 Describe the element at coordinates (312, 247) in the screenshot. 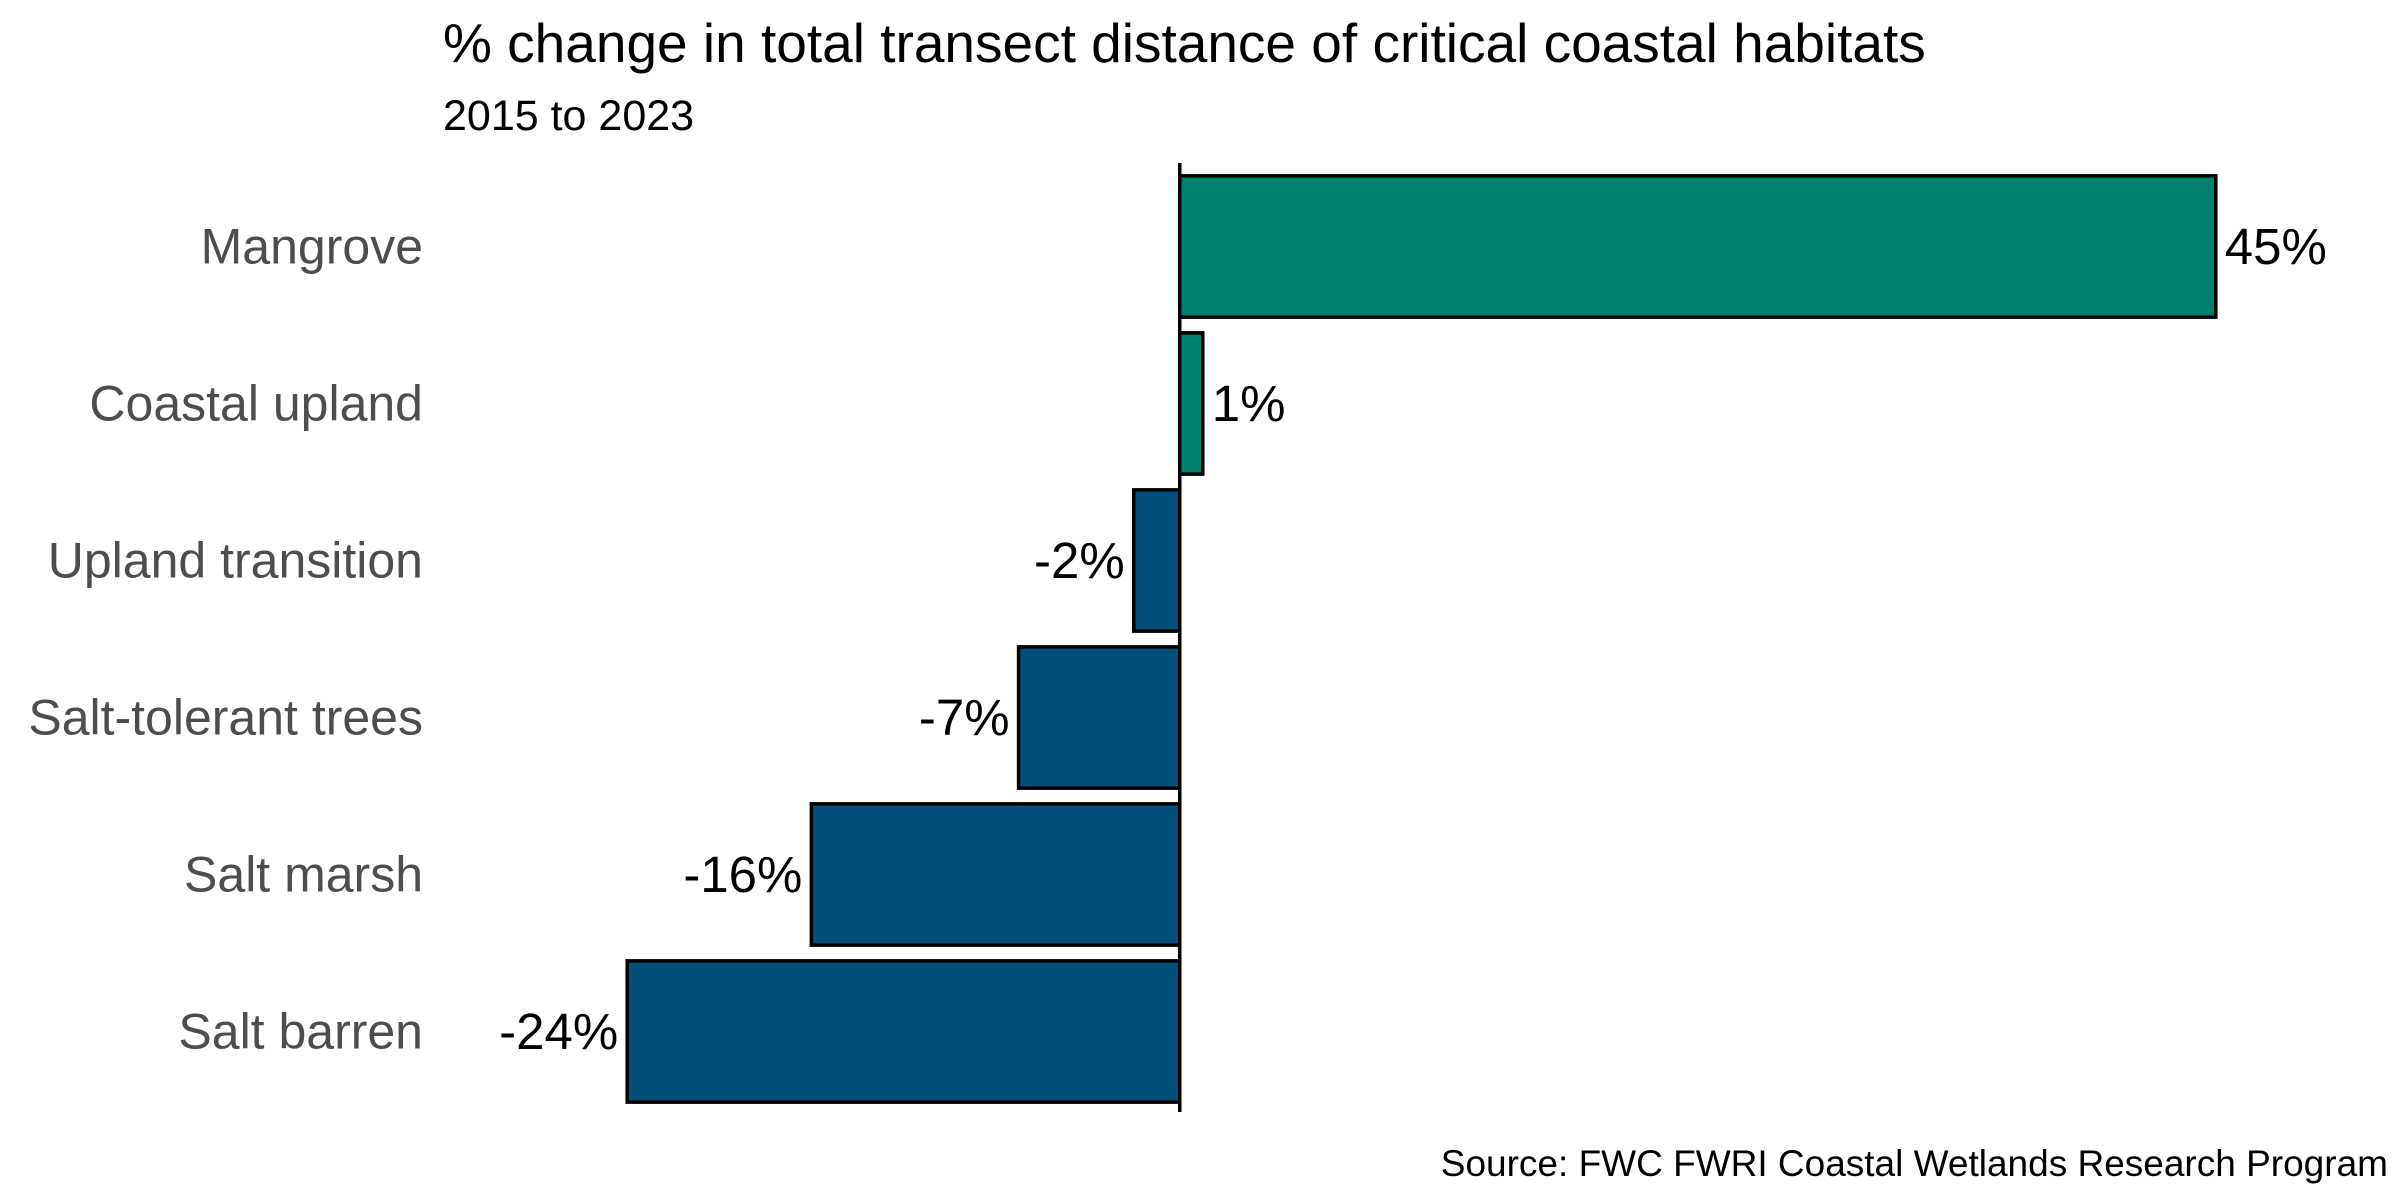

I see `category-label: Mangrove` at that location.